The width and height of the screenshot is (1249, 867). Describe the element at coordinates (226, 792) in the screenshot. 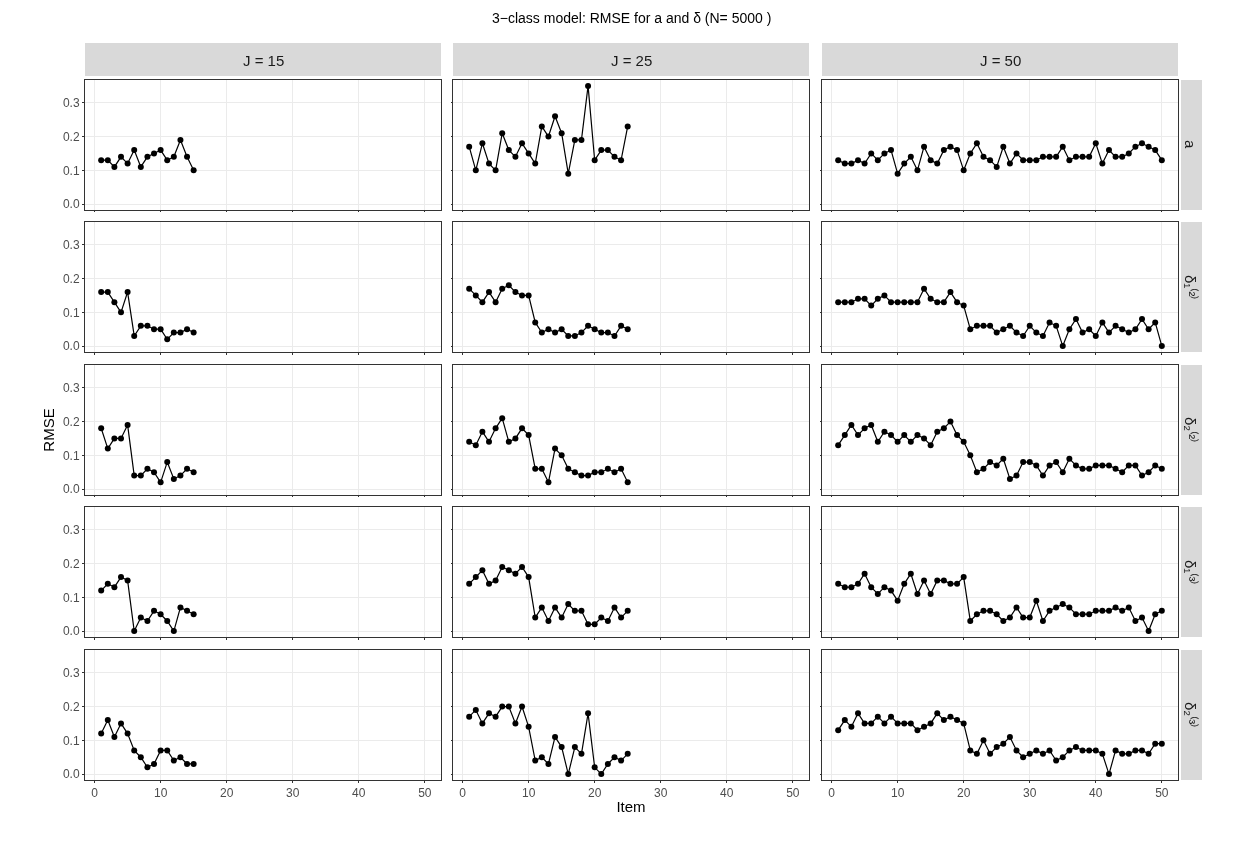

I see `x-tick-label: 20` at that location.